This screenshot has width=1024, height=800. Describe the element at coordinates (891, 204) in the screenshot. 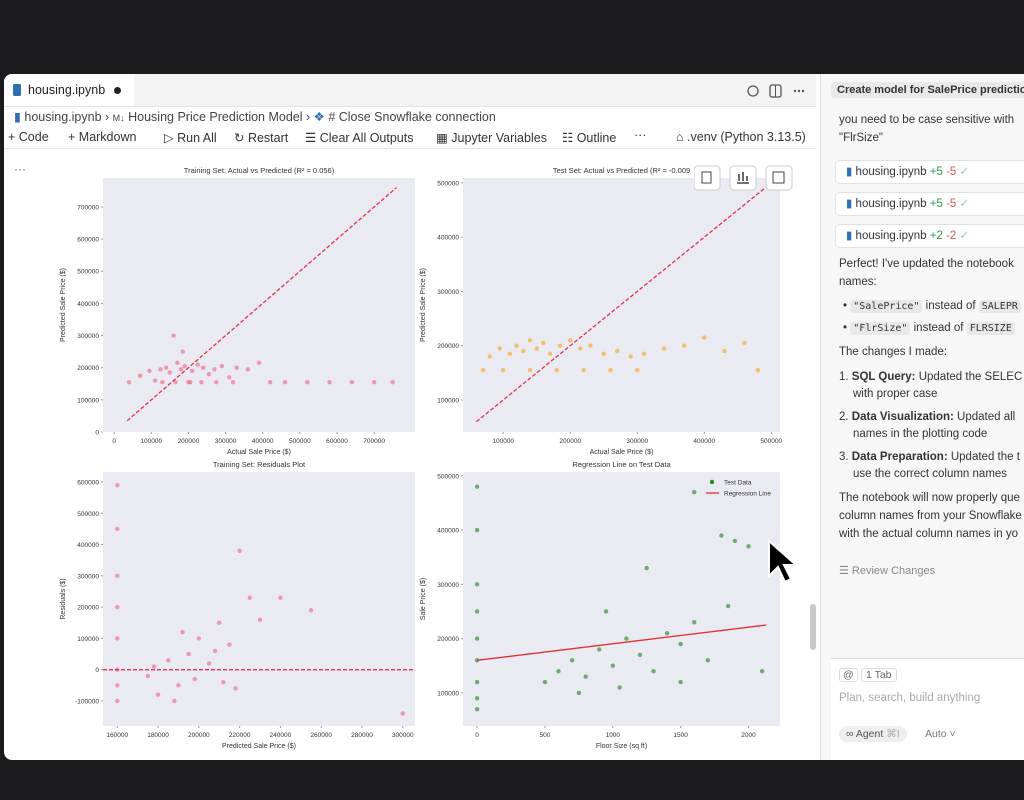

I see `file-name: housing.ipynb` at that location.